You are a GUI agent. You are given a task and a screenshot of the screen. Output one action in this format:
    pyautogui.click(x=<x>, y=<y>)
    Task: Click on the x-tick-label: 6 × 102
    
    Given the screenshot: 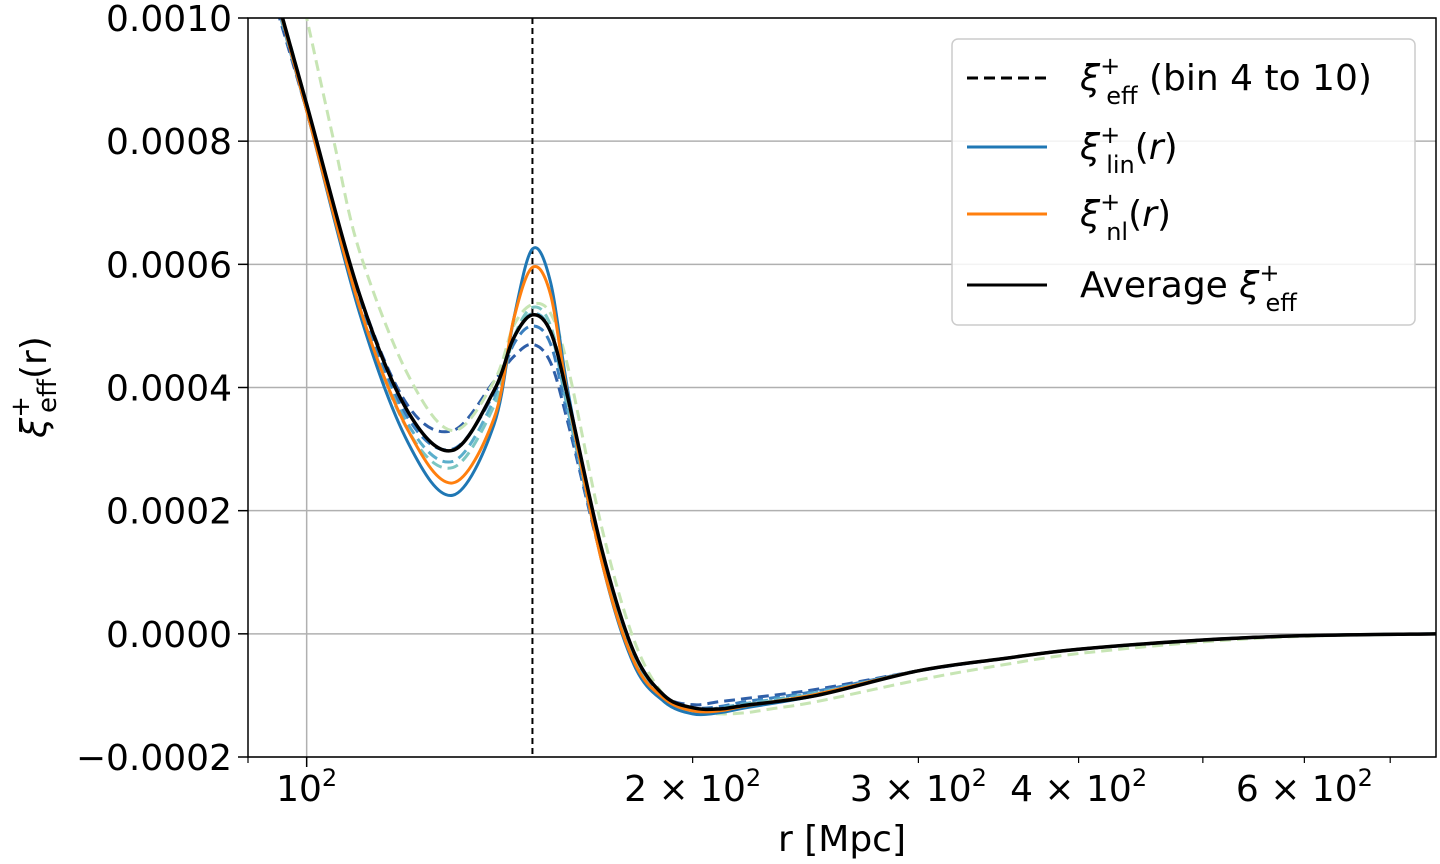 What is the action you would take?
    pyautogui.click(x=1304, y=787)
    